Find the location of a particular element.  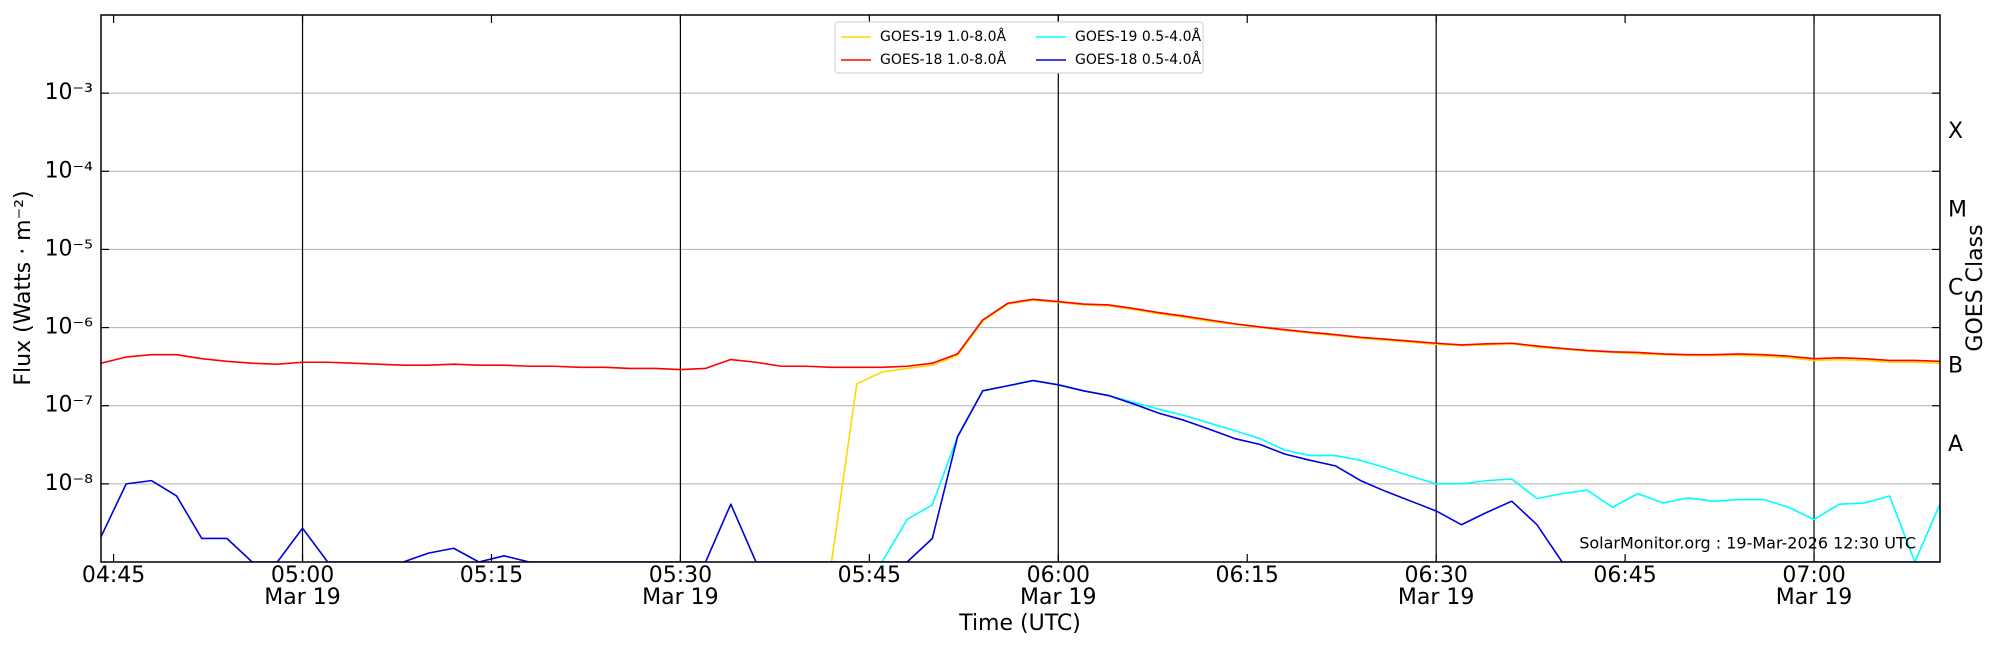

x-tick-label: 05:45 is located at coordinates (869, 575).